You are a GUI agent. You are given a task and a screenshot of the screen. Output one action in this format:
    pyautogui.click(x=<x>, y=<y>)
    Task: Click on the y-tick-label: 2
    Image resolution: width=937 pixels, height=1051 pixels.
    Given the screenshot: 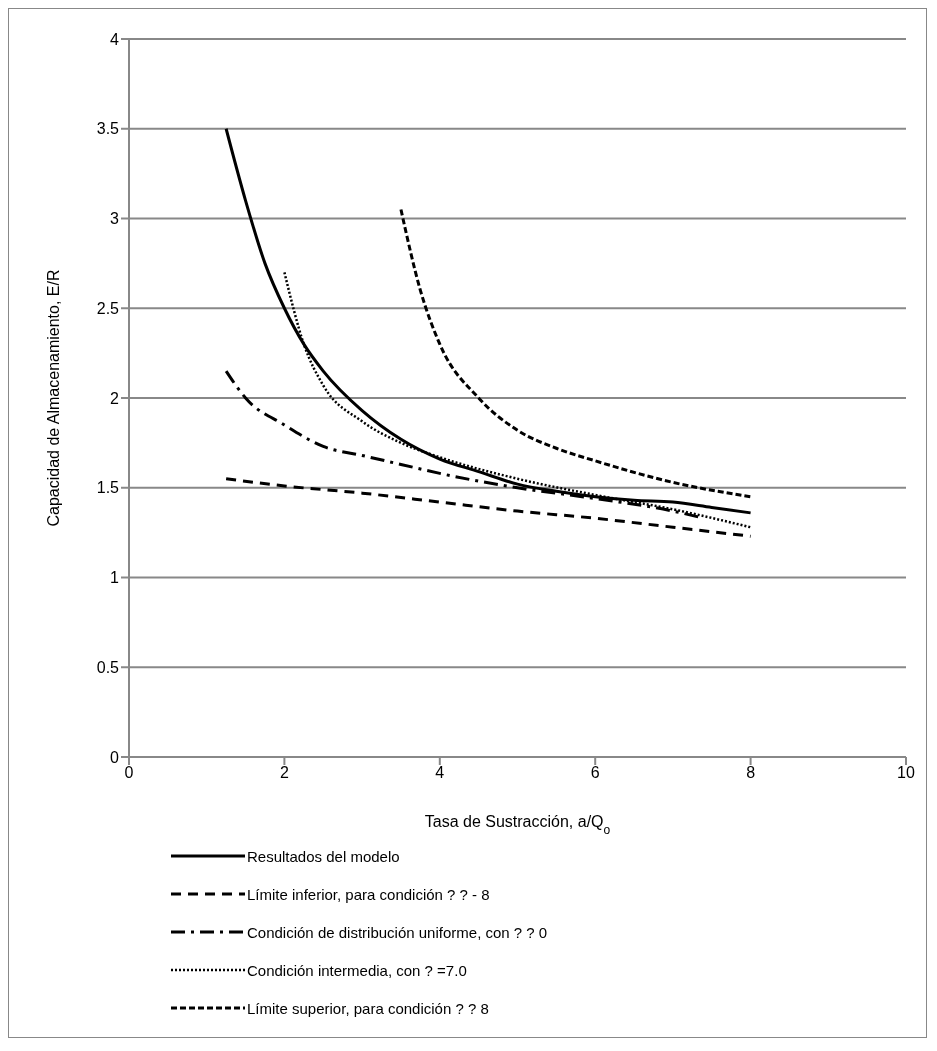 What is the action you would take?
    pyautogui.click(x=115, y=398)
    